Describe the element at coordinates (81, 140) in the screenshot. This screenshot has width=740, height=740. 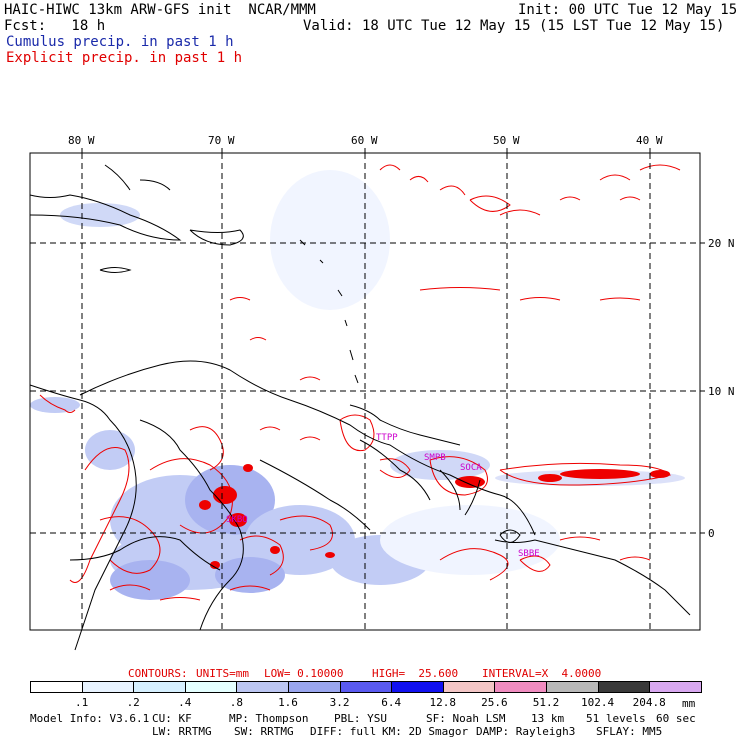
I see `lon-label-80w: 80 W` at that location.